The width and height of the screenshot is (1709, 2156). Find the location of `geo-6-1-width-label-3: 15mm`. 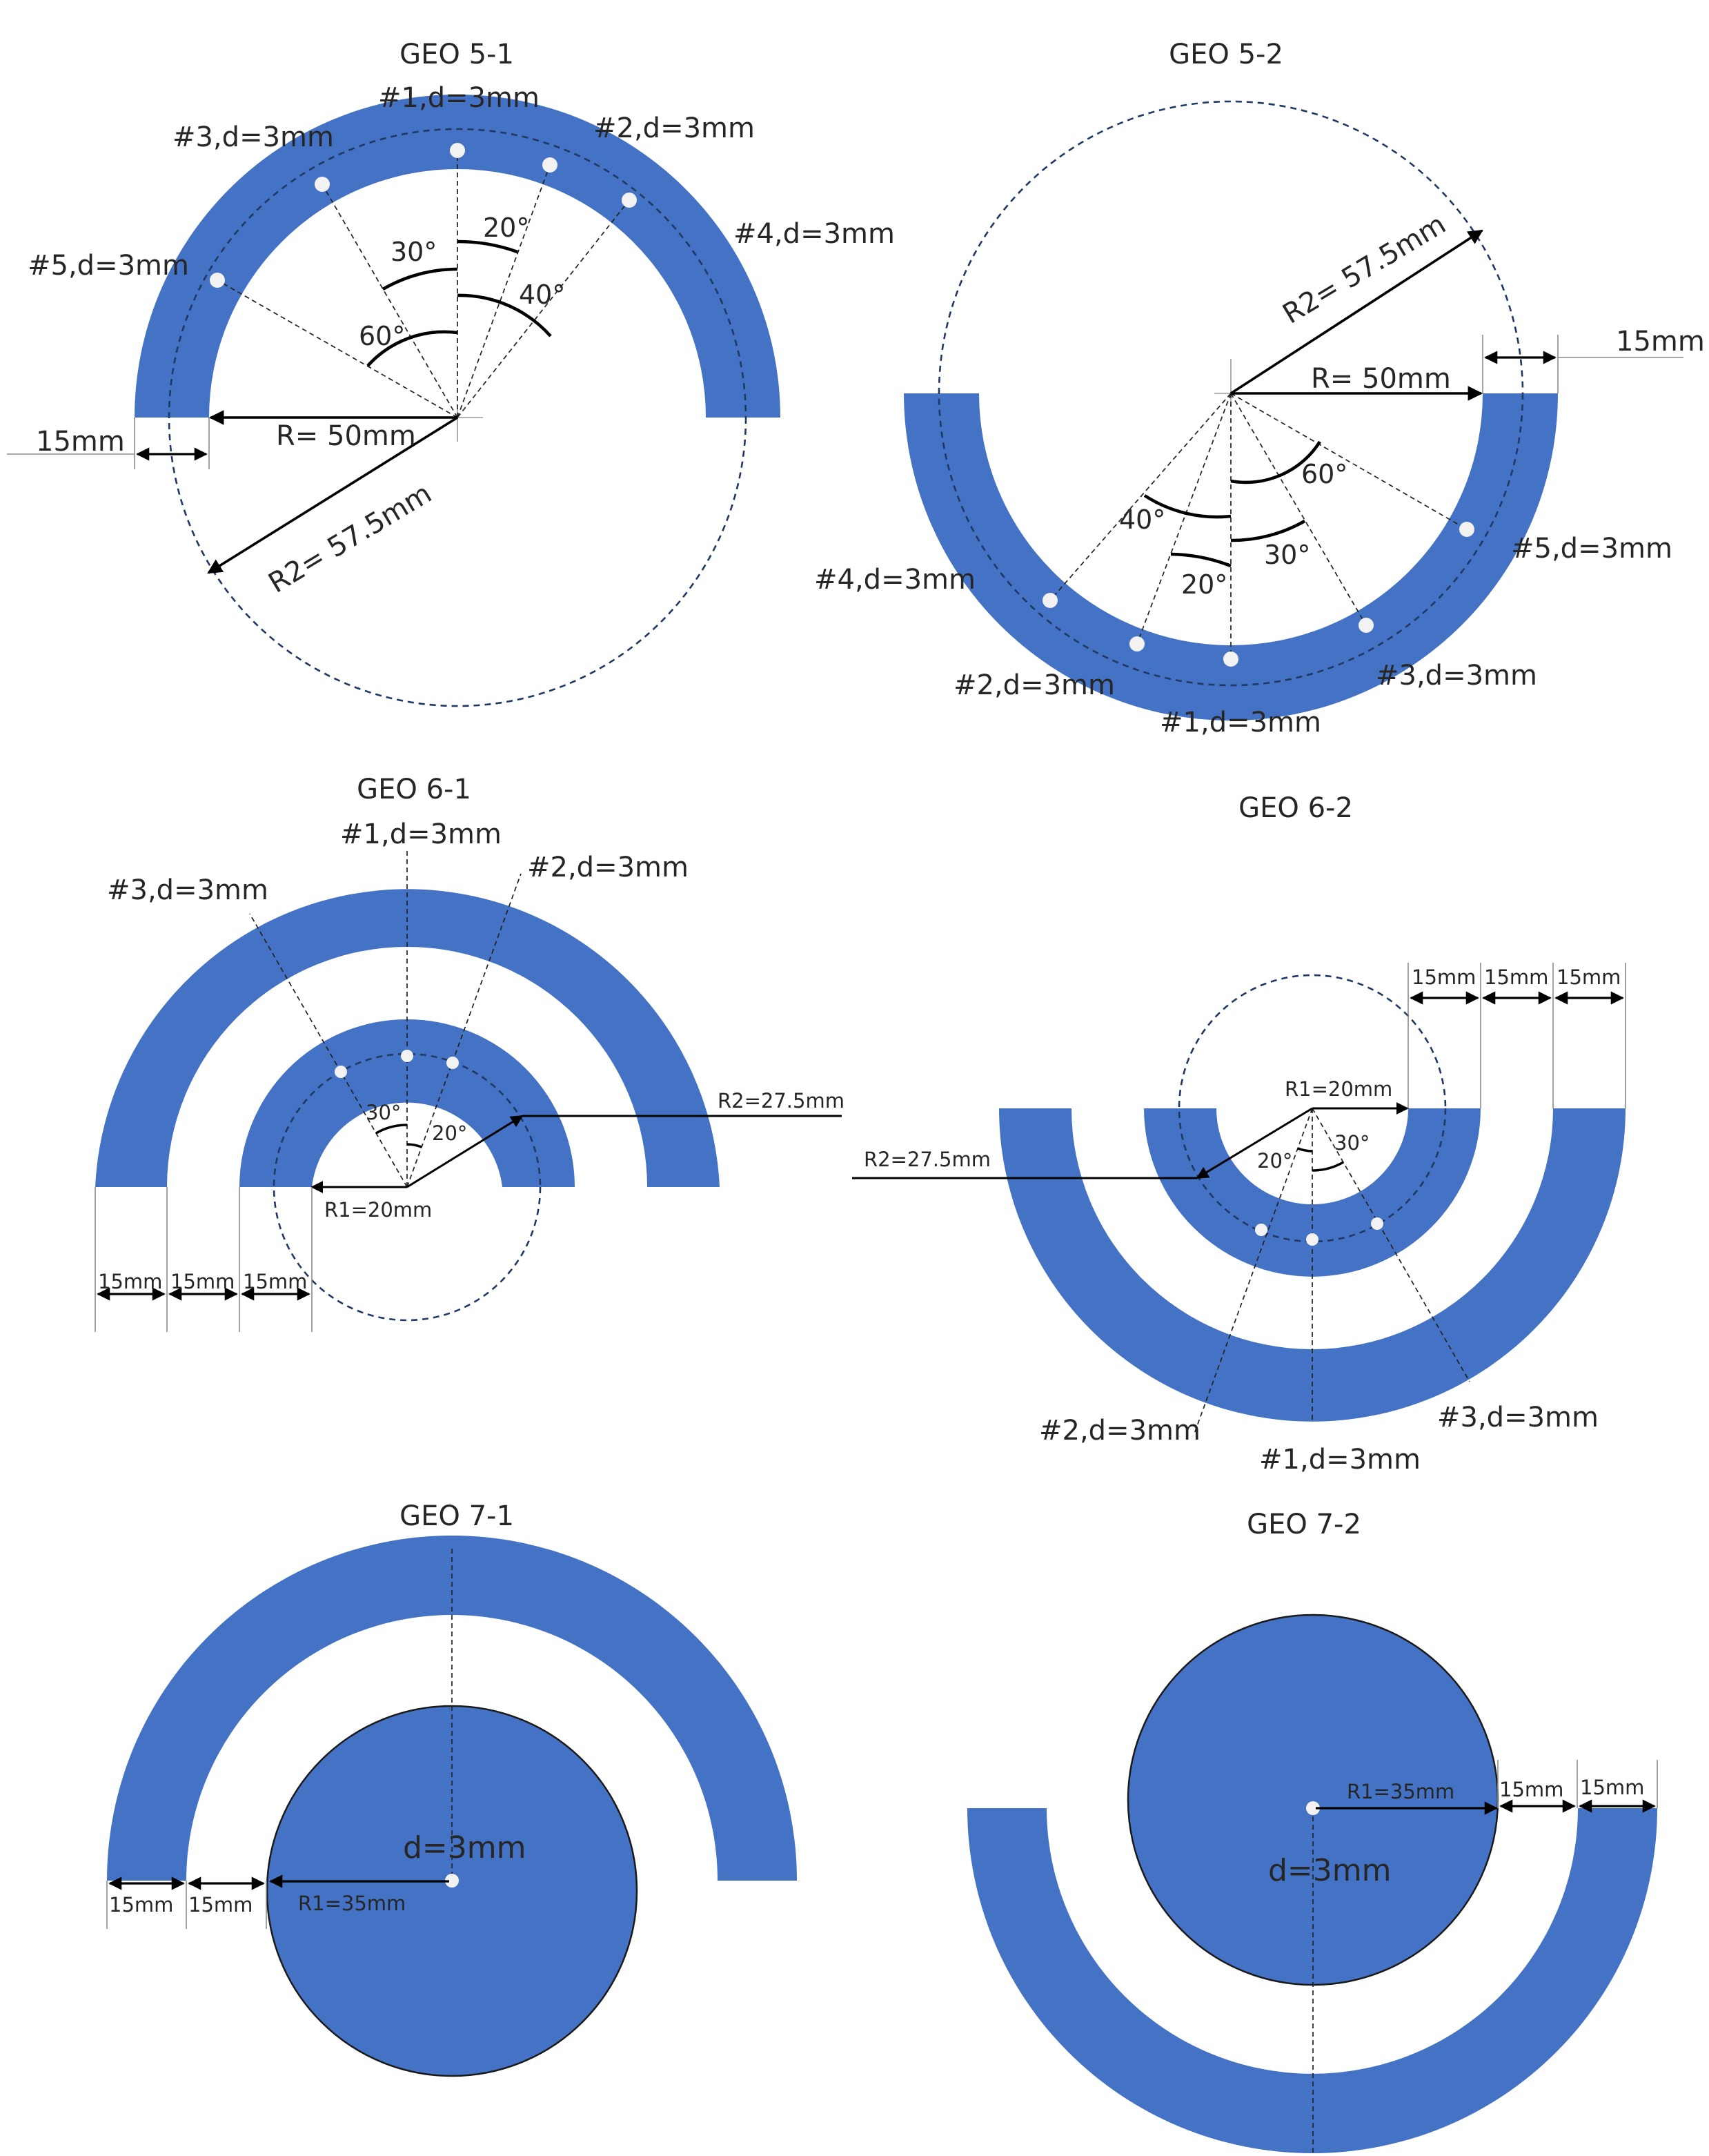

geo-6-1-width-label-3: 15mm is located at coordinates (275, 1281).